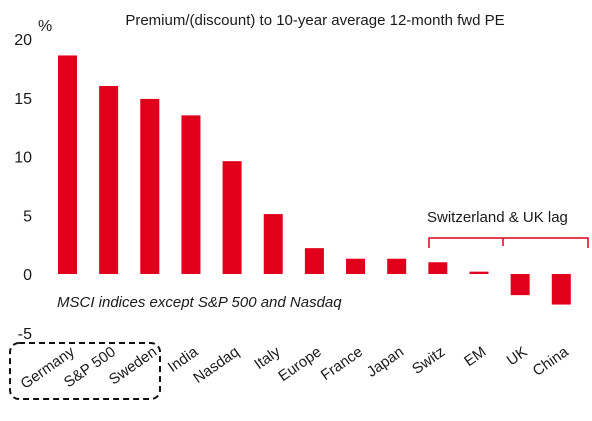 The image size is (592, 421). I want to click on bar-em, so click(479, 272).